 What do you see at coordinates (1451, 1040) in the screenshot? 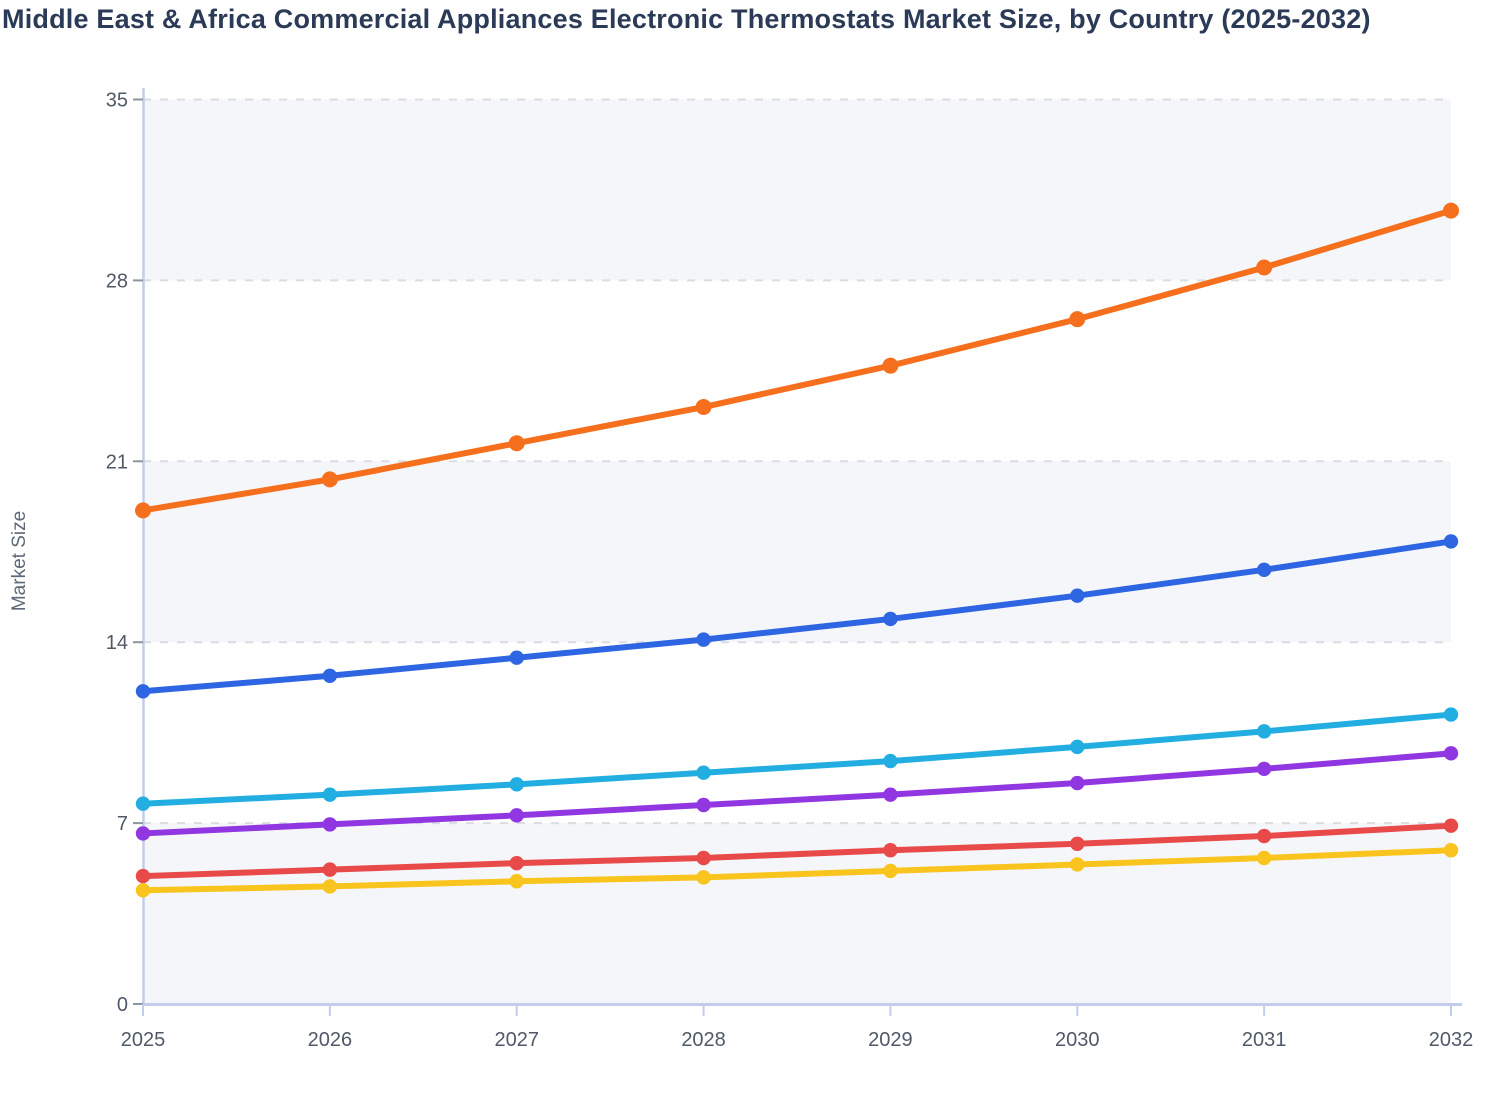
I see `x-tick-label: 2032` at bounding box center [1451, 1040].